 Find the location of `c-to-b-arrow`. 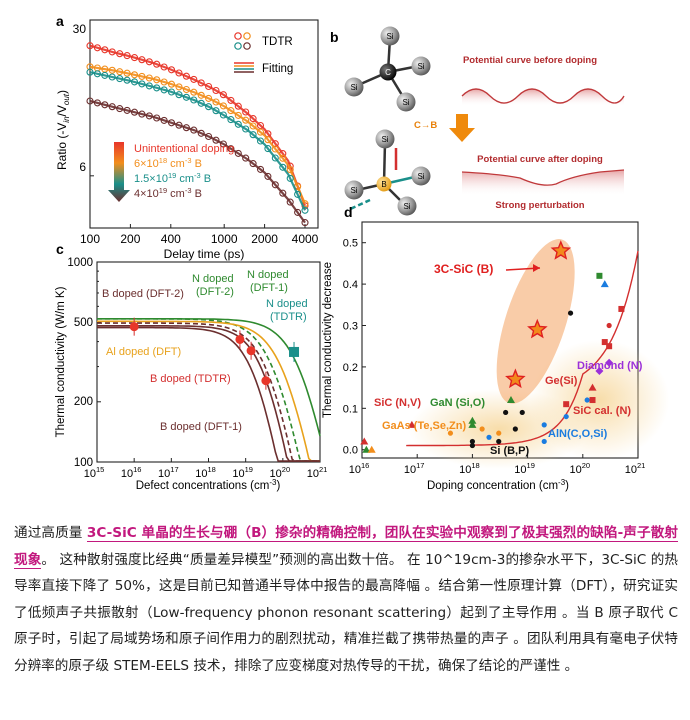

c-to-b-arrow is located at coordinates (462, 128).